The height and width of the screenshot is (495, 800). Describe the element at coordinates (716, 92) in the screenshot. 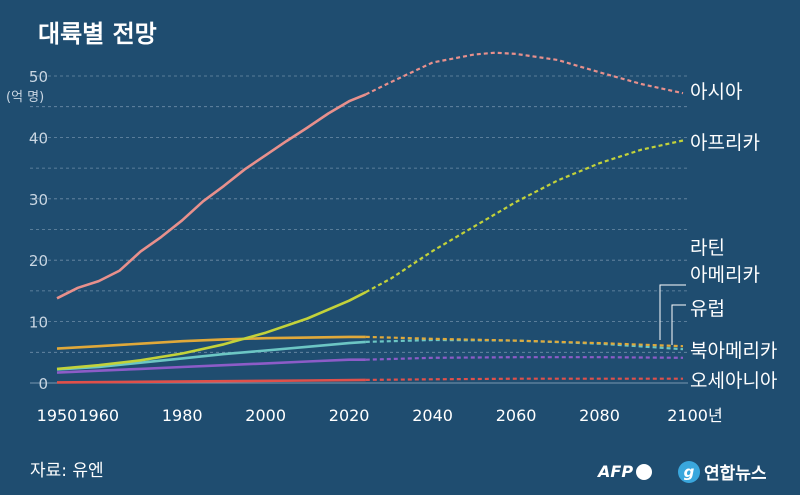

I see `series-label-asia: 아시아` at that location.